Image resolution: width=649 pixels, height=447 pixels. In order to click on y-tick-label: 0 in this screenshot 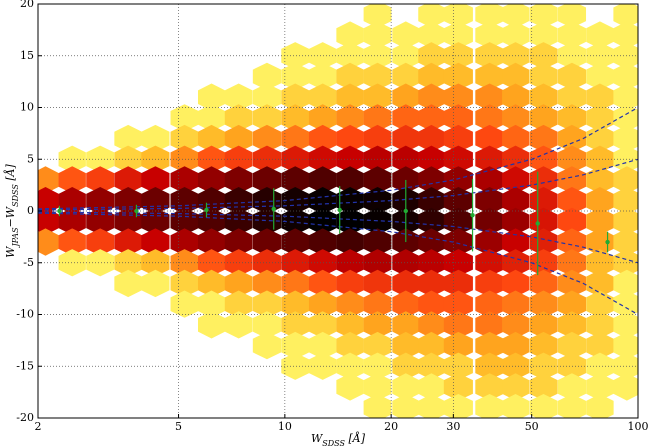, I will do `click(30, 210)`.